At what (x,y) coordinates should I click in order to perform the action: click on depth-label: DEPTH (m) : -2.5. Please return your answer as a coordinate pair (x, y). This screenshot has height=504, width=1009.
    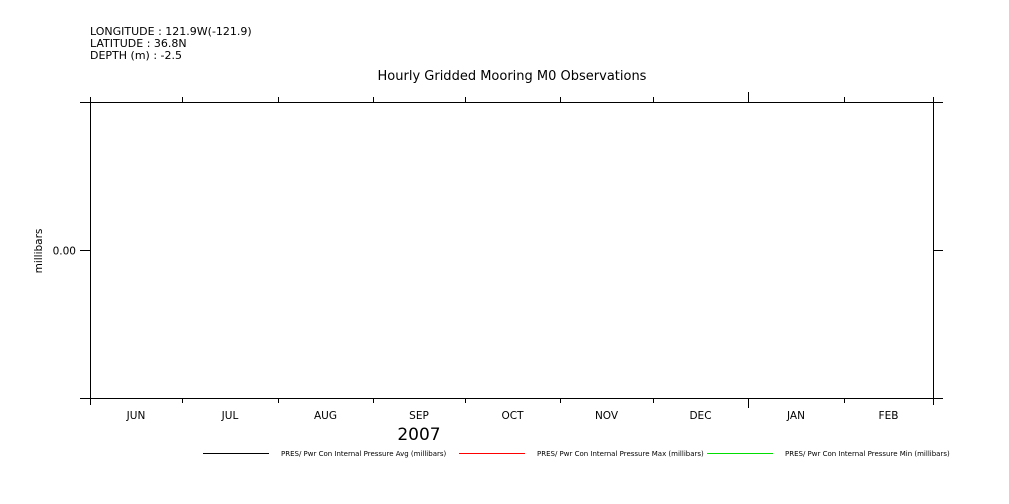
    Looking at the image, I should click on (136, 55).